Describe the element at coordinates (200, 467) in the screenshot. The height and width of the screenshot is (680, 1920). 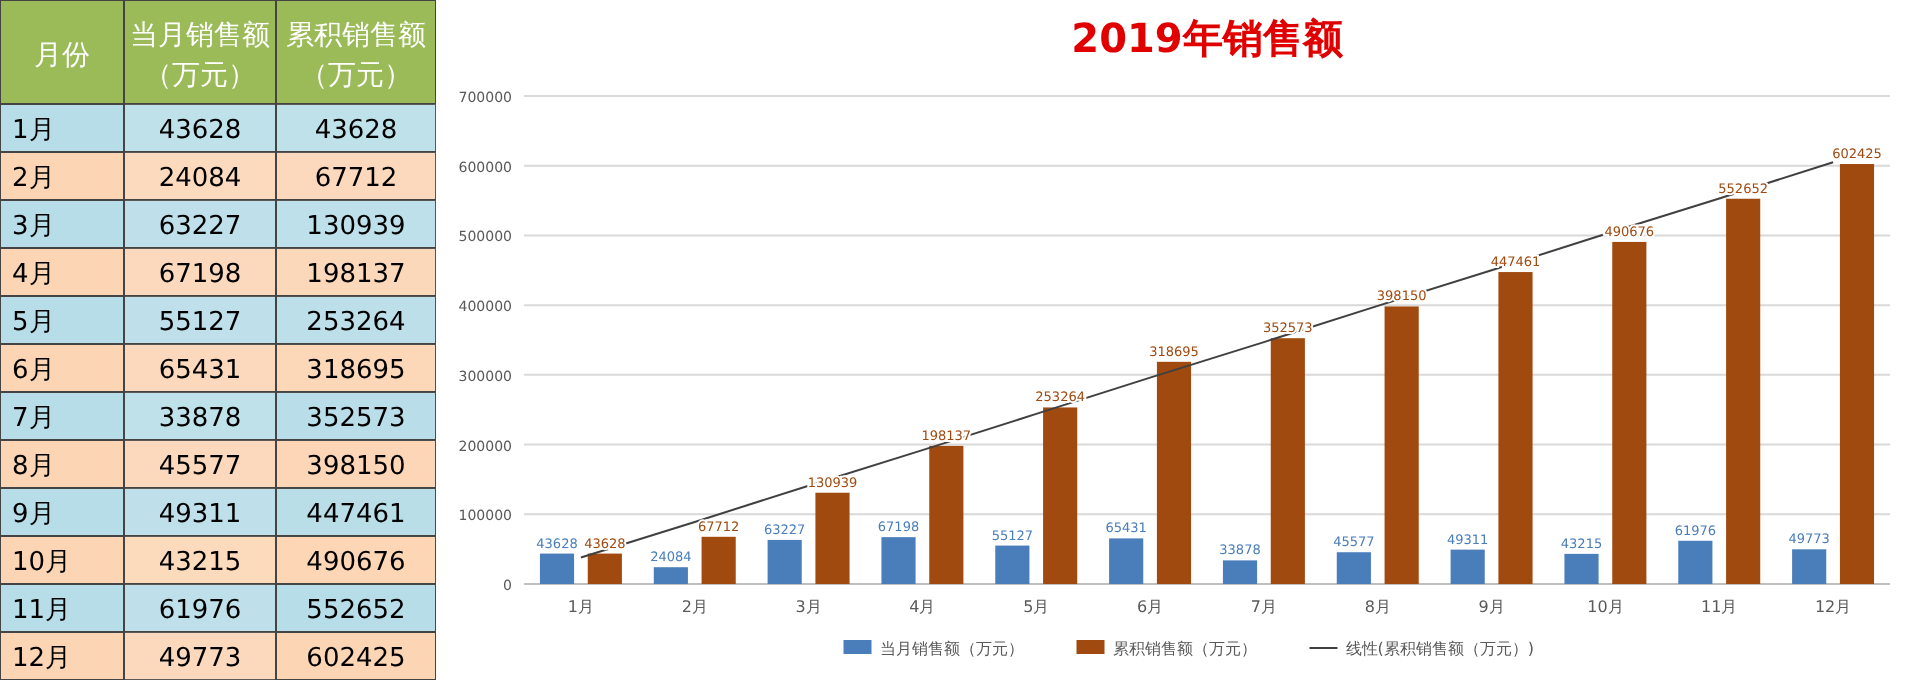
I see `data-label: 45577` at that location.